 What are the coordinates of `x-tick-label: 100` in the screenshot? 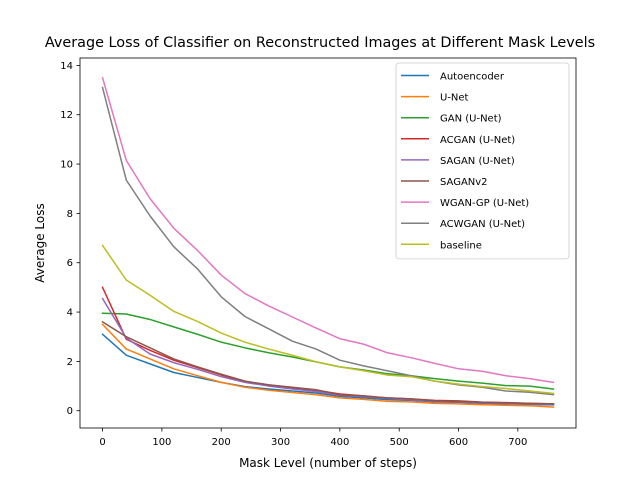 It's located at (161, 442).